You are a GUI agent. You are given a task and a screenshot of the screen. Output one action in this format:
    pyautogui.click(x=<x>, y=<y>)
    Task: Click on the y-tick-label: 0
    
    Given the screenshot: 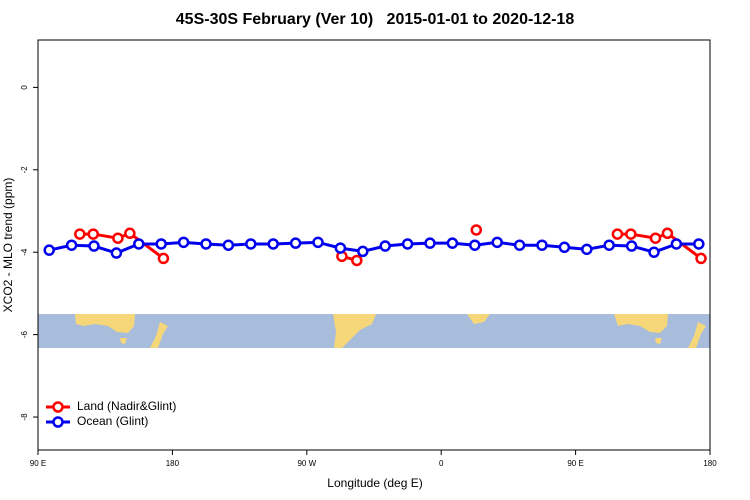 What is the action you would take?
    pyautogui.click(x=24, y=87)
    